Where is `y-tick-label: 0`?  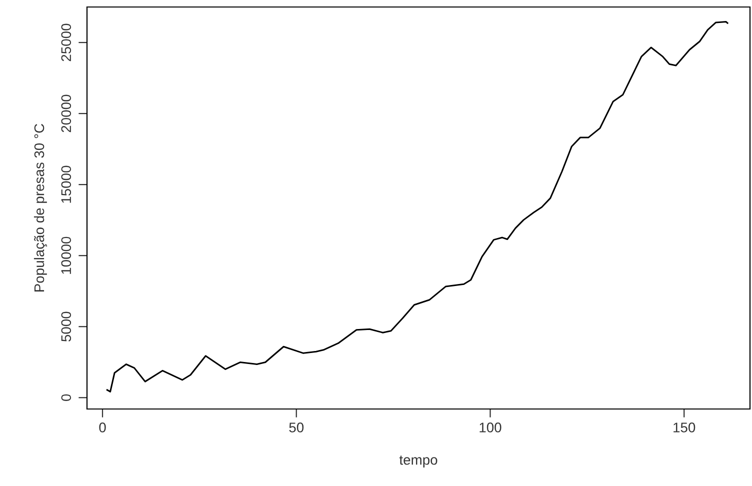
y-tick-label: 0 is located at coordinates (66, 397).